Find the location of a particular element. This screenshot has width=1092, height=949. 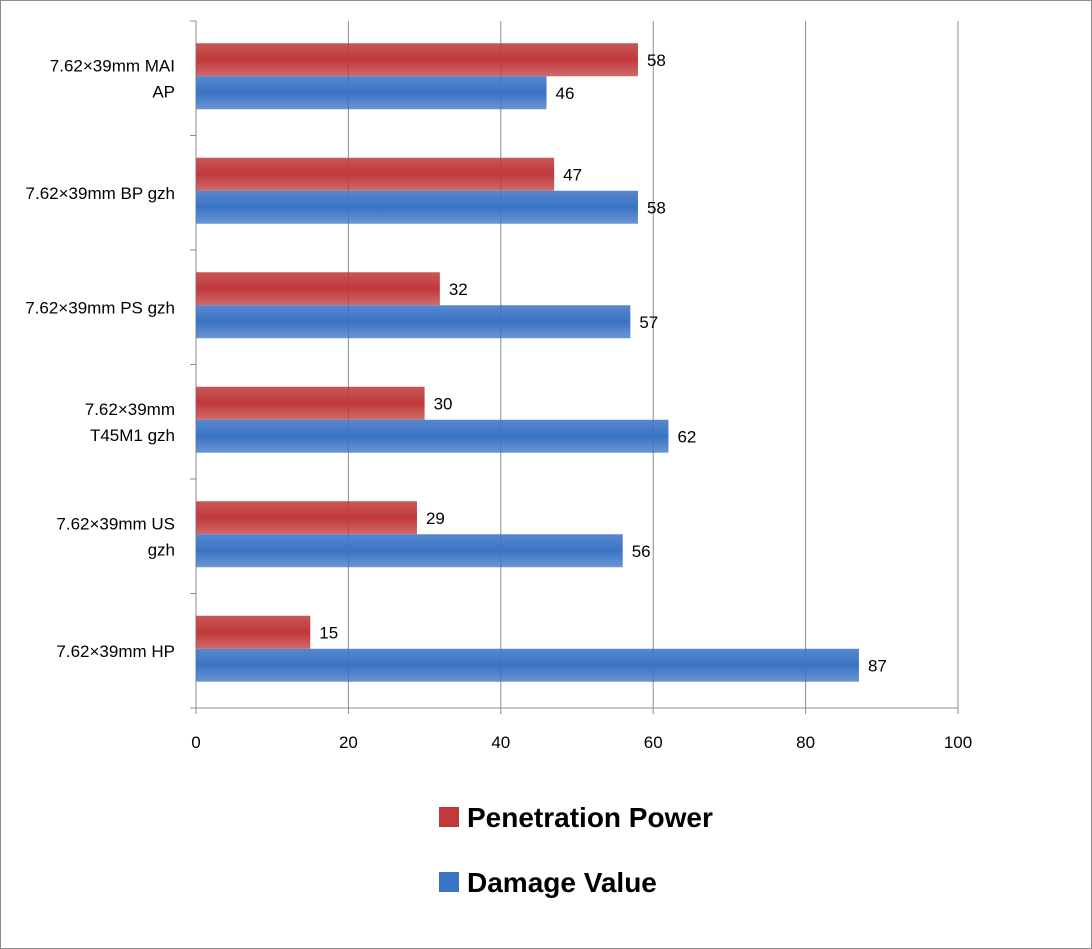

category-label-0: AP is located at coordinates (163, 91).